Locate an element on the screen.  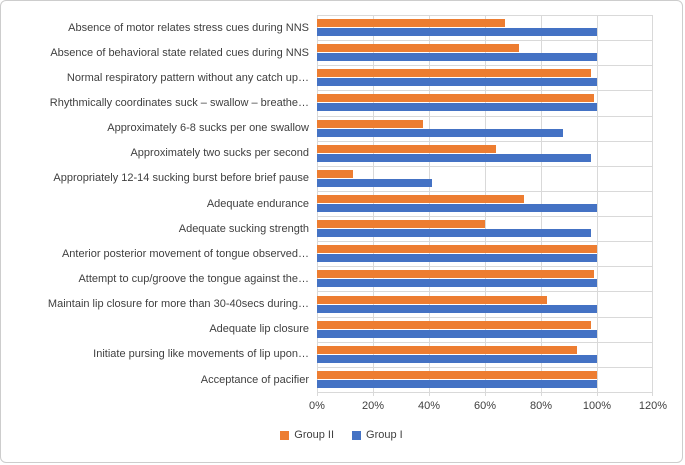
x-tick-label: 120% is located at coordinates (653, 406).